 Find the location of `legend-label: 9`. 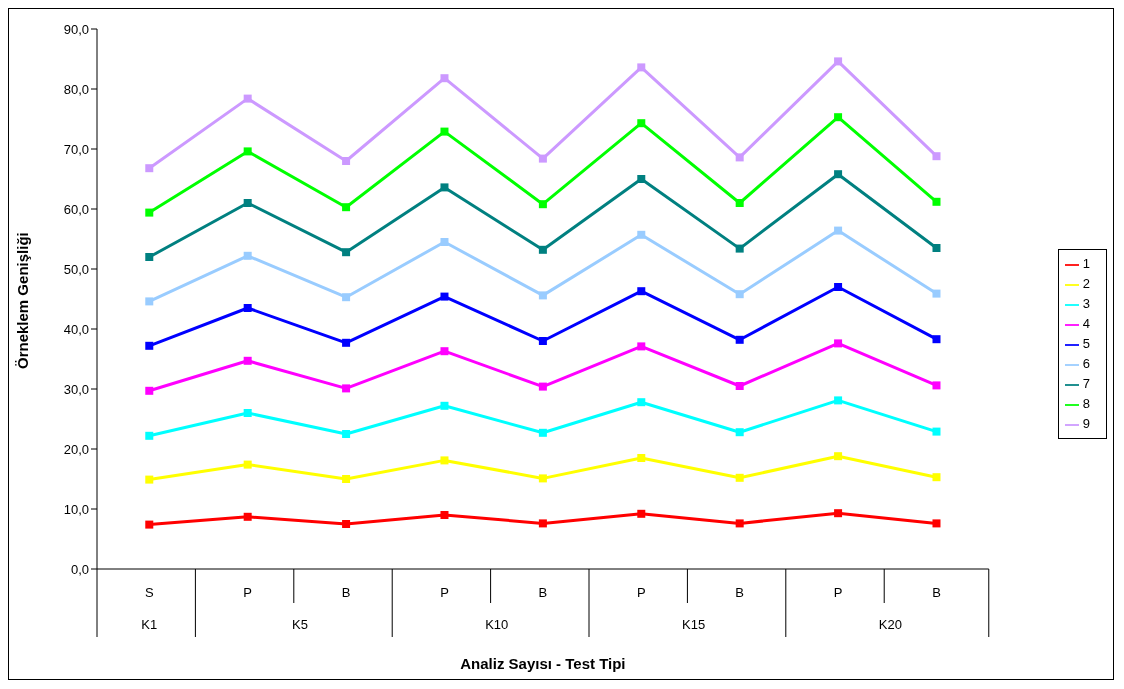

legend-label: 9 is located at coordinates (1086, 423).